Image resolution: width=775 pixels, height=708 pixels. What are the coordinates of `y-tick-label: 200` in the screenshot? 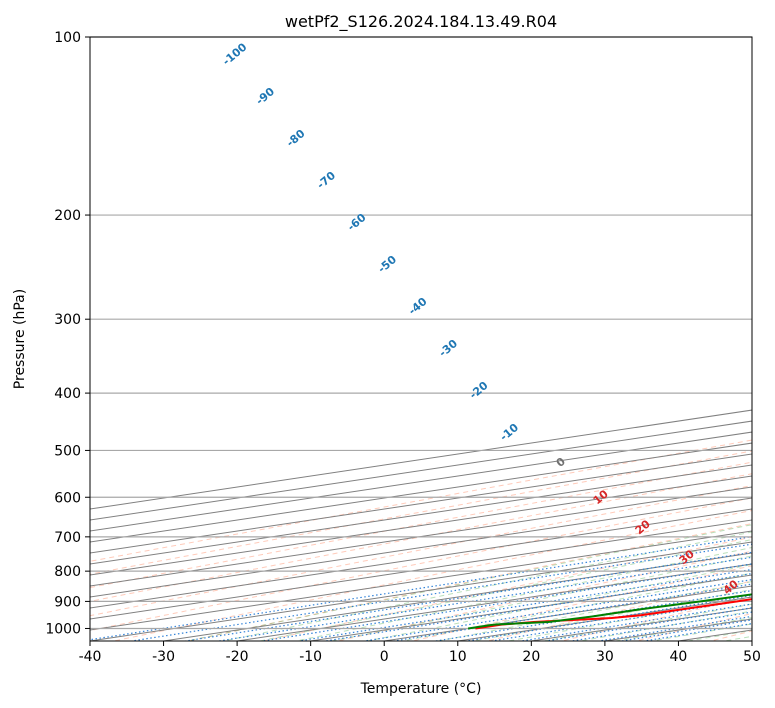 It's located at (67, 216).